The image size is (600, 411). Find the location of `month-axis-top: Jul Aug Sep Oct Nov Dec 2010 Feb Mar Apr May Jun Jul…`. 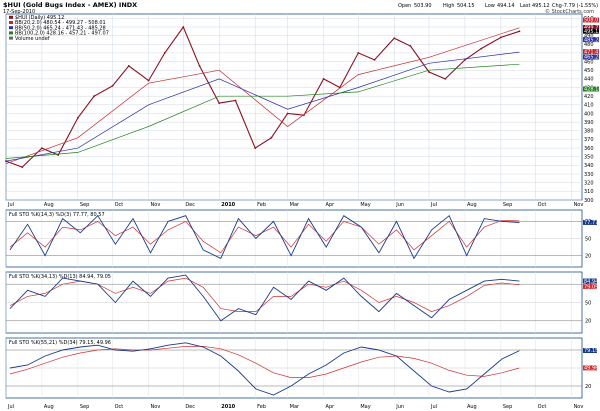

month-axis-top: Jul Aug Sep Oct Nov Dec 2010 Feb Mar Apr May Jun Jul… is located at coordinates (295, 205).